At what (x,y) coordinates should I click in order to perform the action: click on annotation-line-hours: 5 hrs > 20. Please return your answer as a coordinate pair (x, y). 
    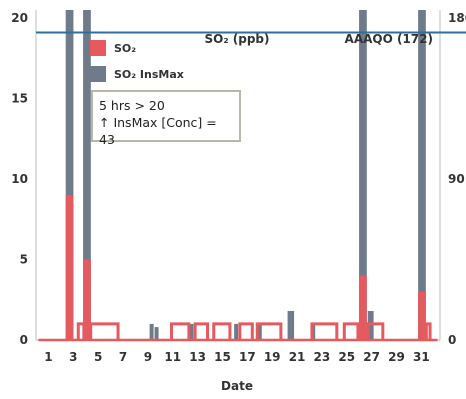
    Looking at the image, I should click on (132, 105).